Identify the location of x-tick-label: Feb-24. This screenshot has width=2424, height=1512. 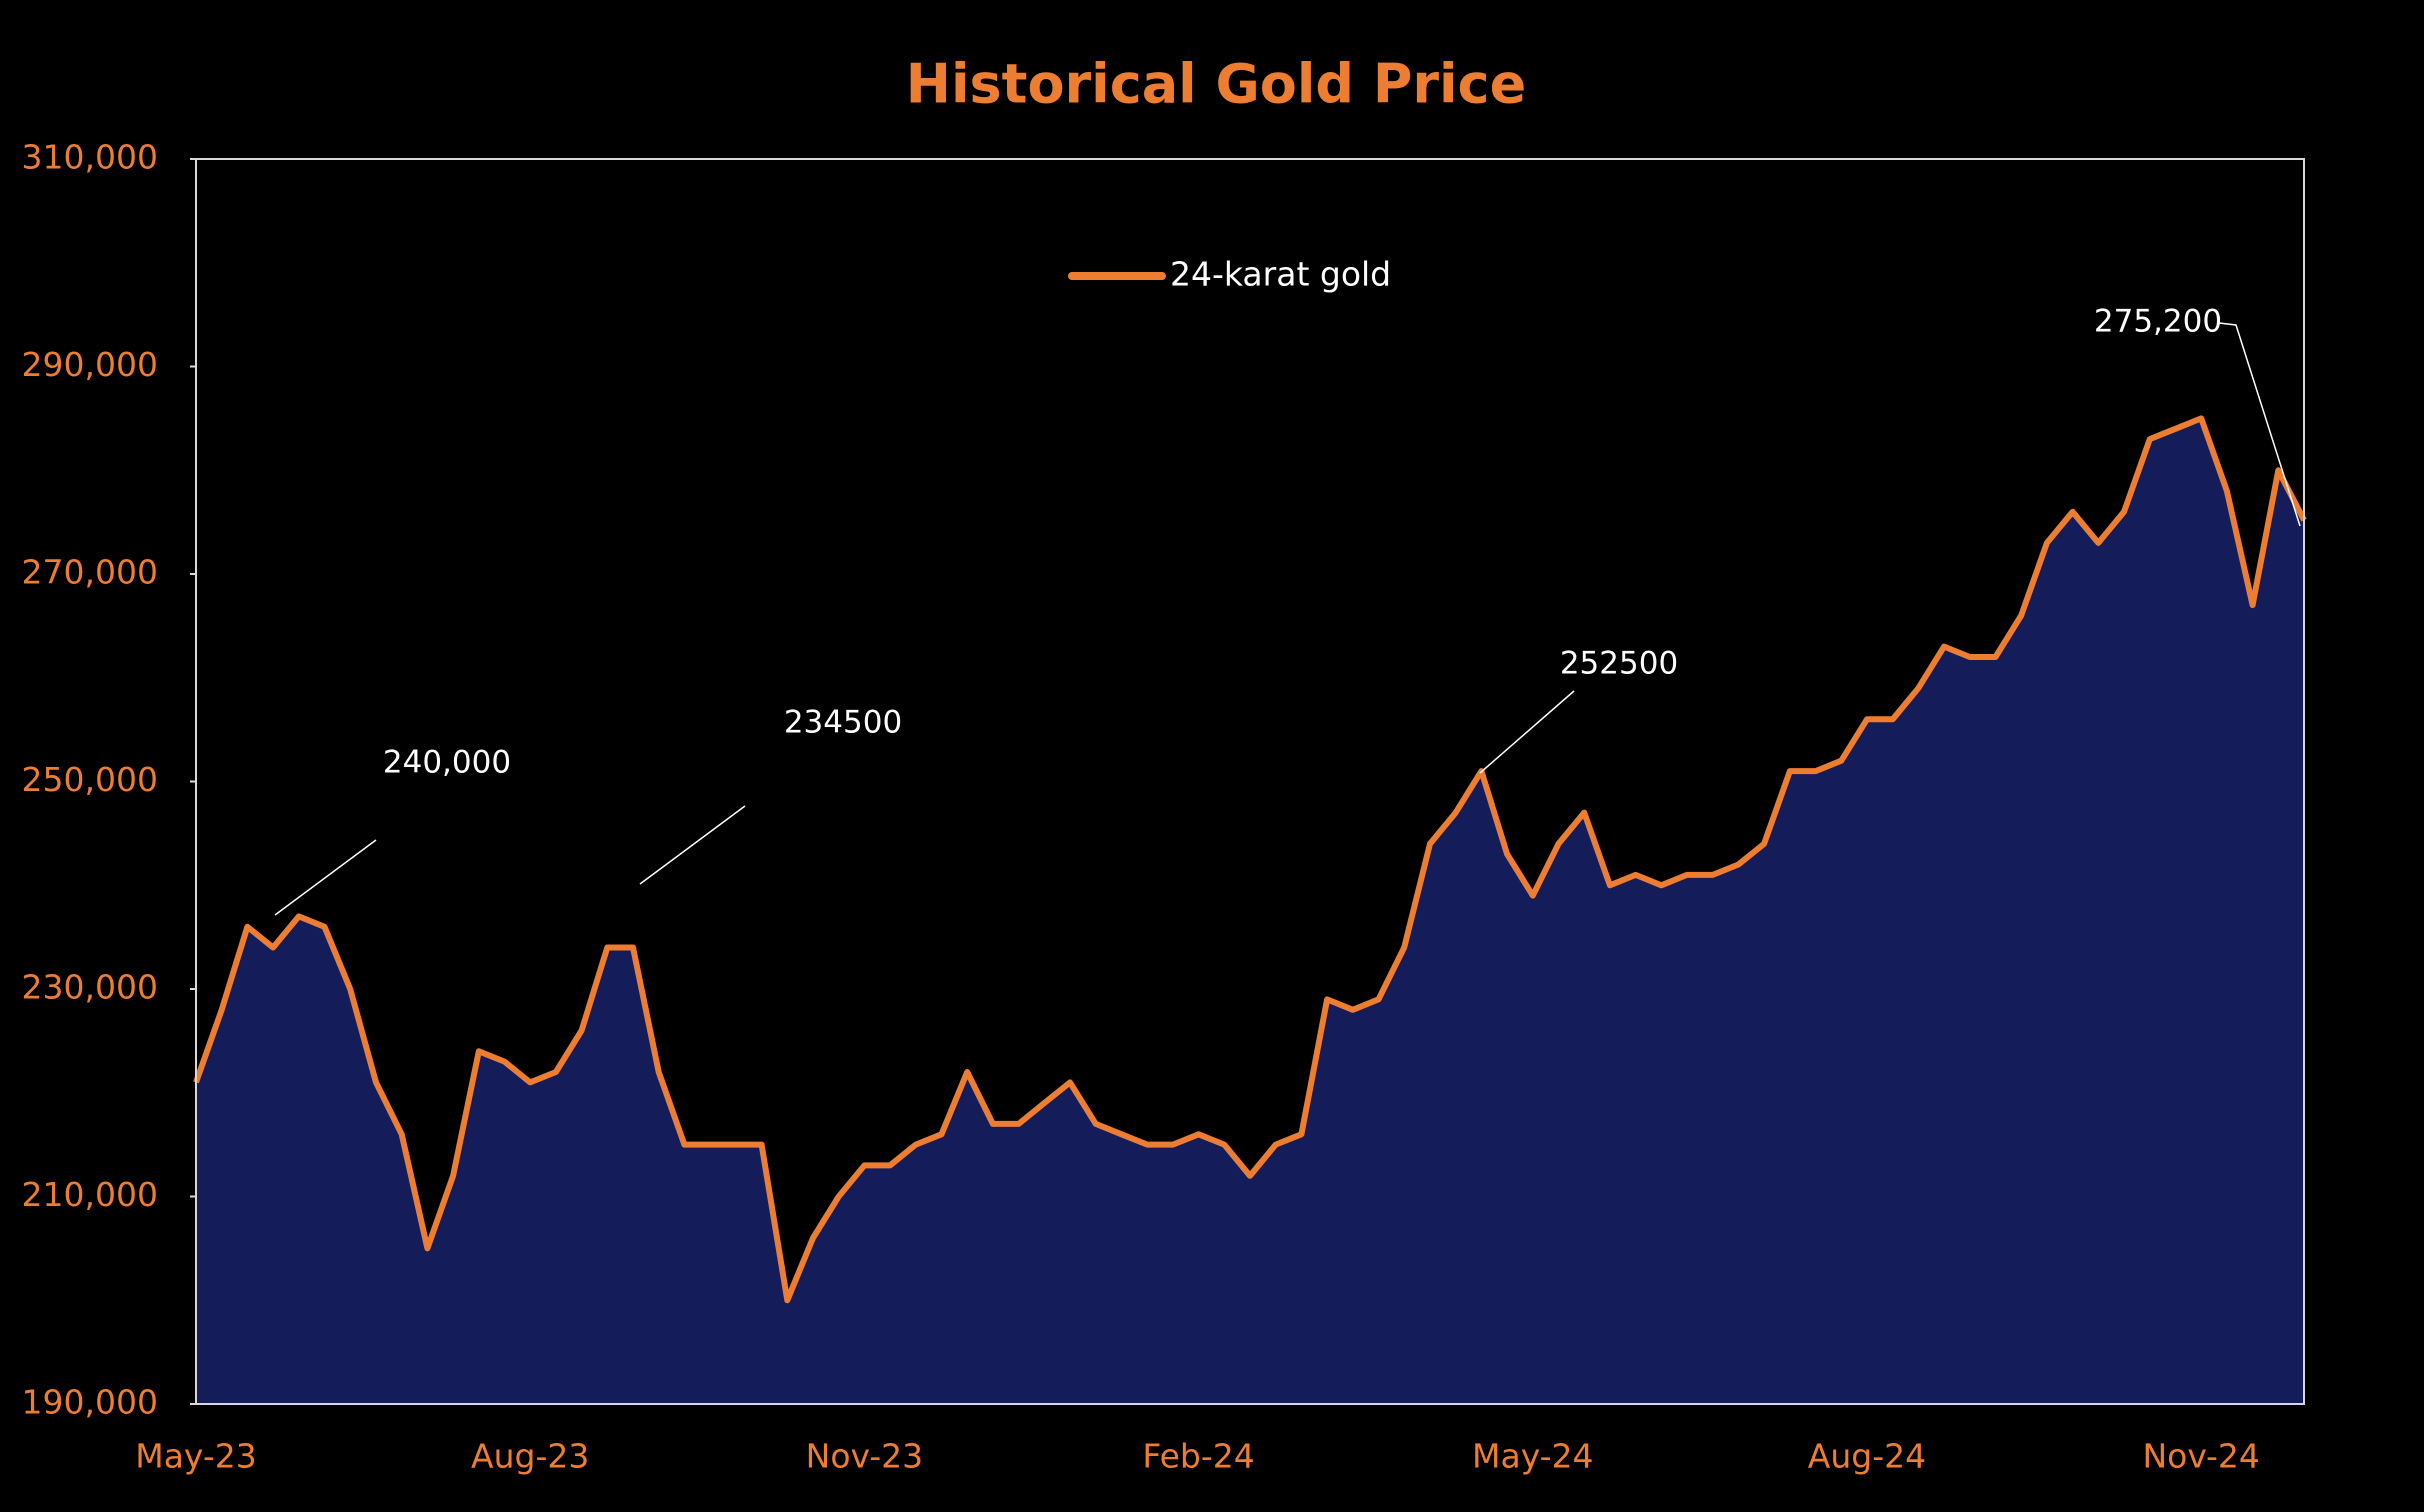
(1198, 1456).